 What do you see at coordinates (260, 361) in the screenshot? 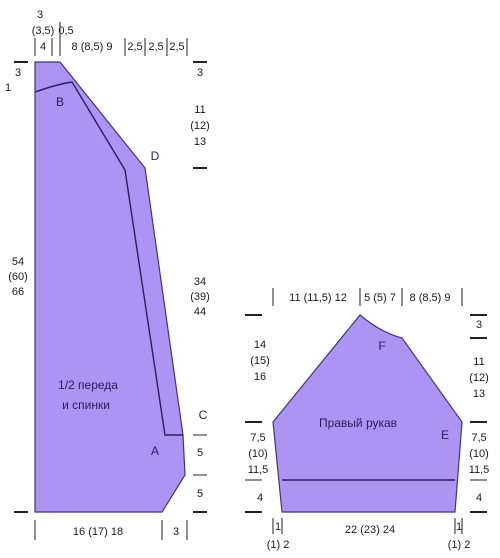
I see `dimension-label: (15)` at bounding box center [260, 361].